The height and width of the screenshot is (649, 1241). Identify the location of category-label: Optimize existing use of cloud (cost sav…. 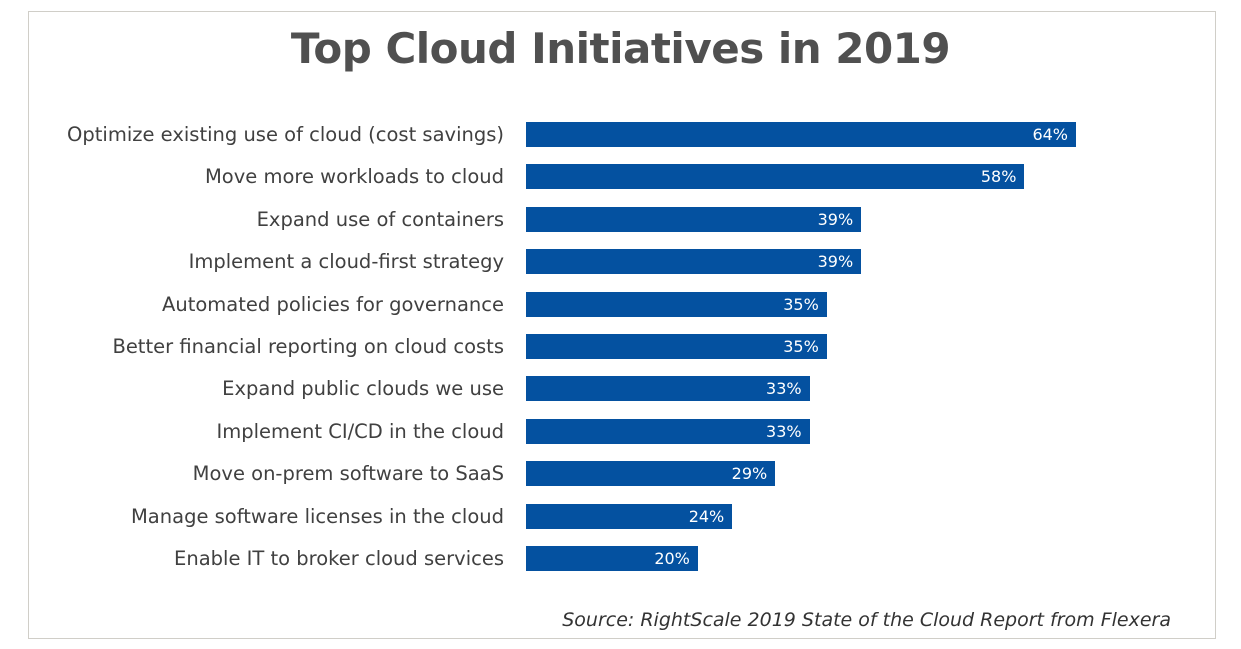
(285, 134).